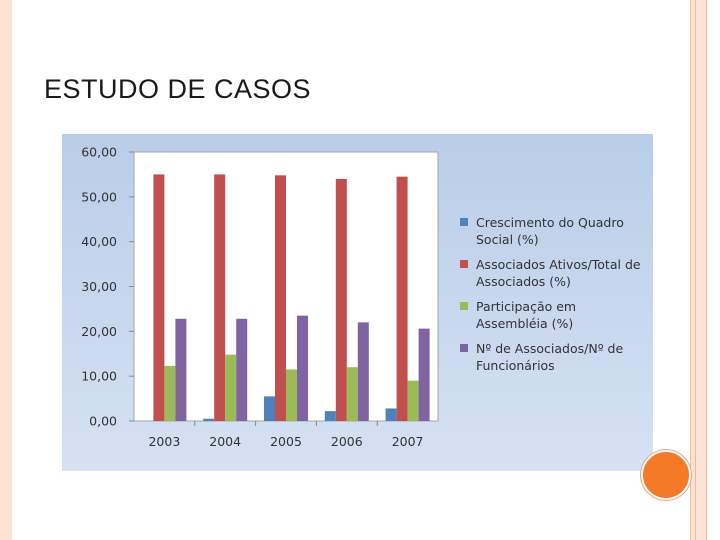  I want to click on right-border-band, so click(698, 270).